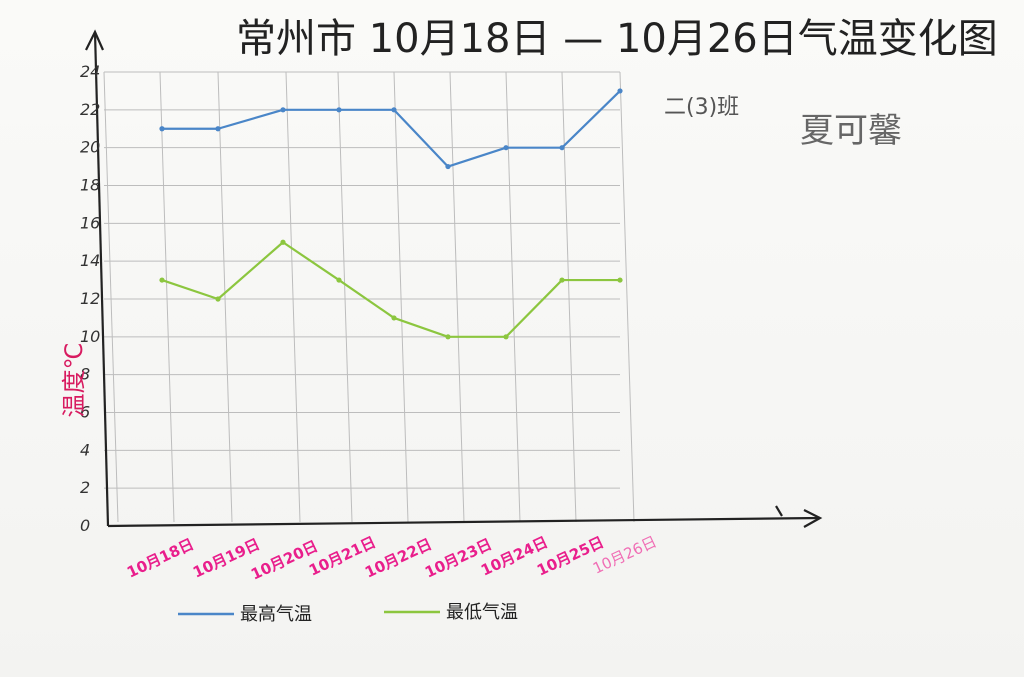 The width and height of the screenshot is (1024, 677). I want to click on y-tick-label: 0, so click(85, 525).